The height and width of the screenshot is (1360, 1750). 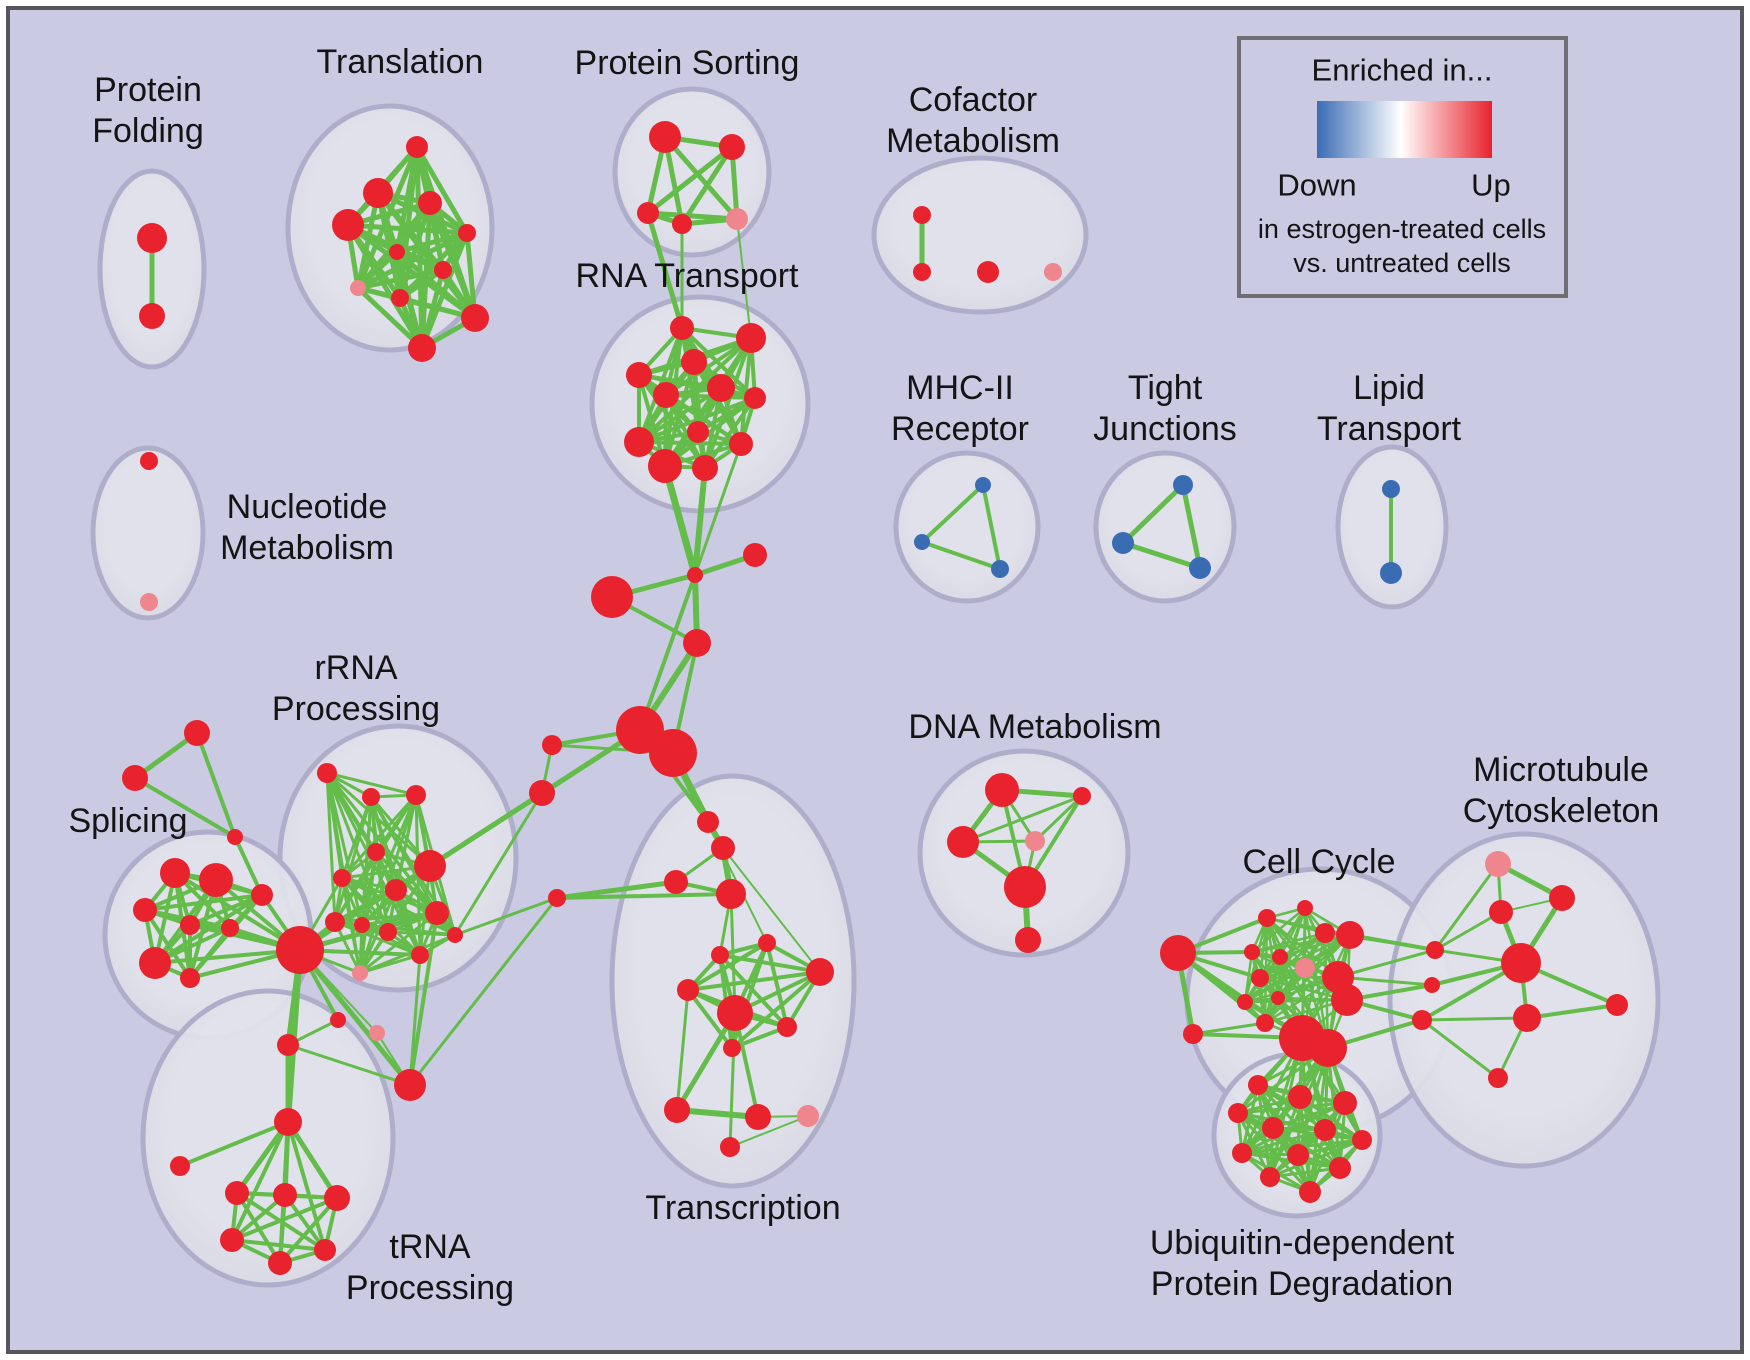 What do you see at coordinates (377, 1033) in the screenshot?
I see `gene-set-node-pk2` at bounding box center [377, 1033].